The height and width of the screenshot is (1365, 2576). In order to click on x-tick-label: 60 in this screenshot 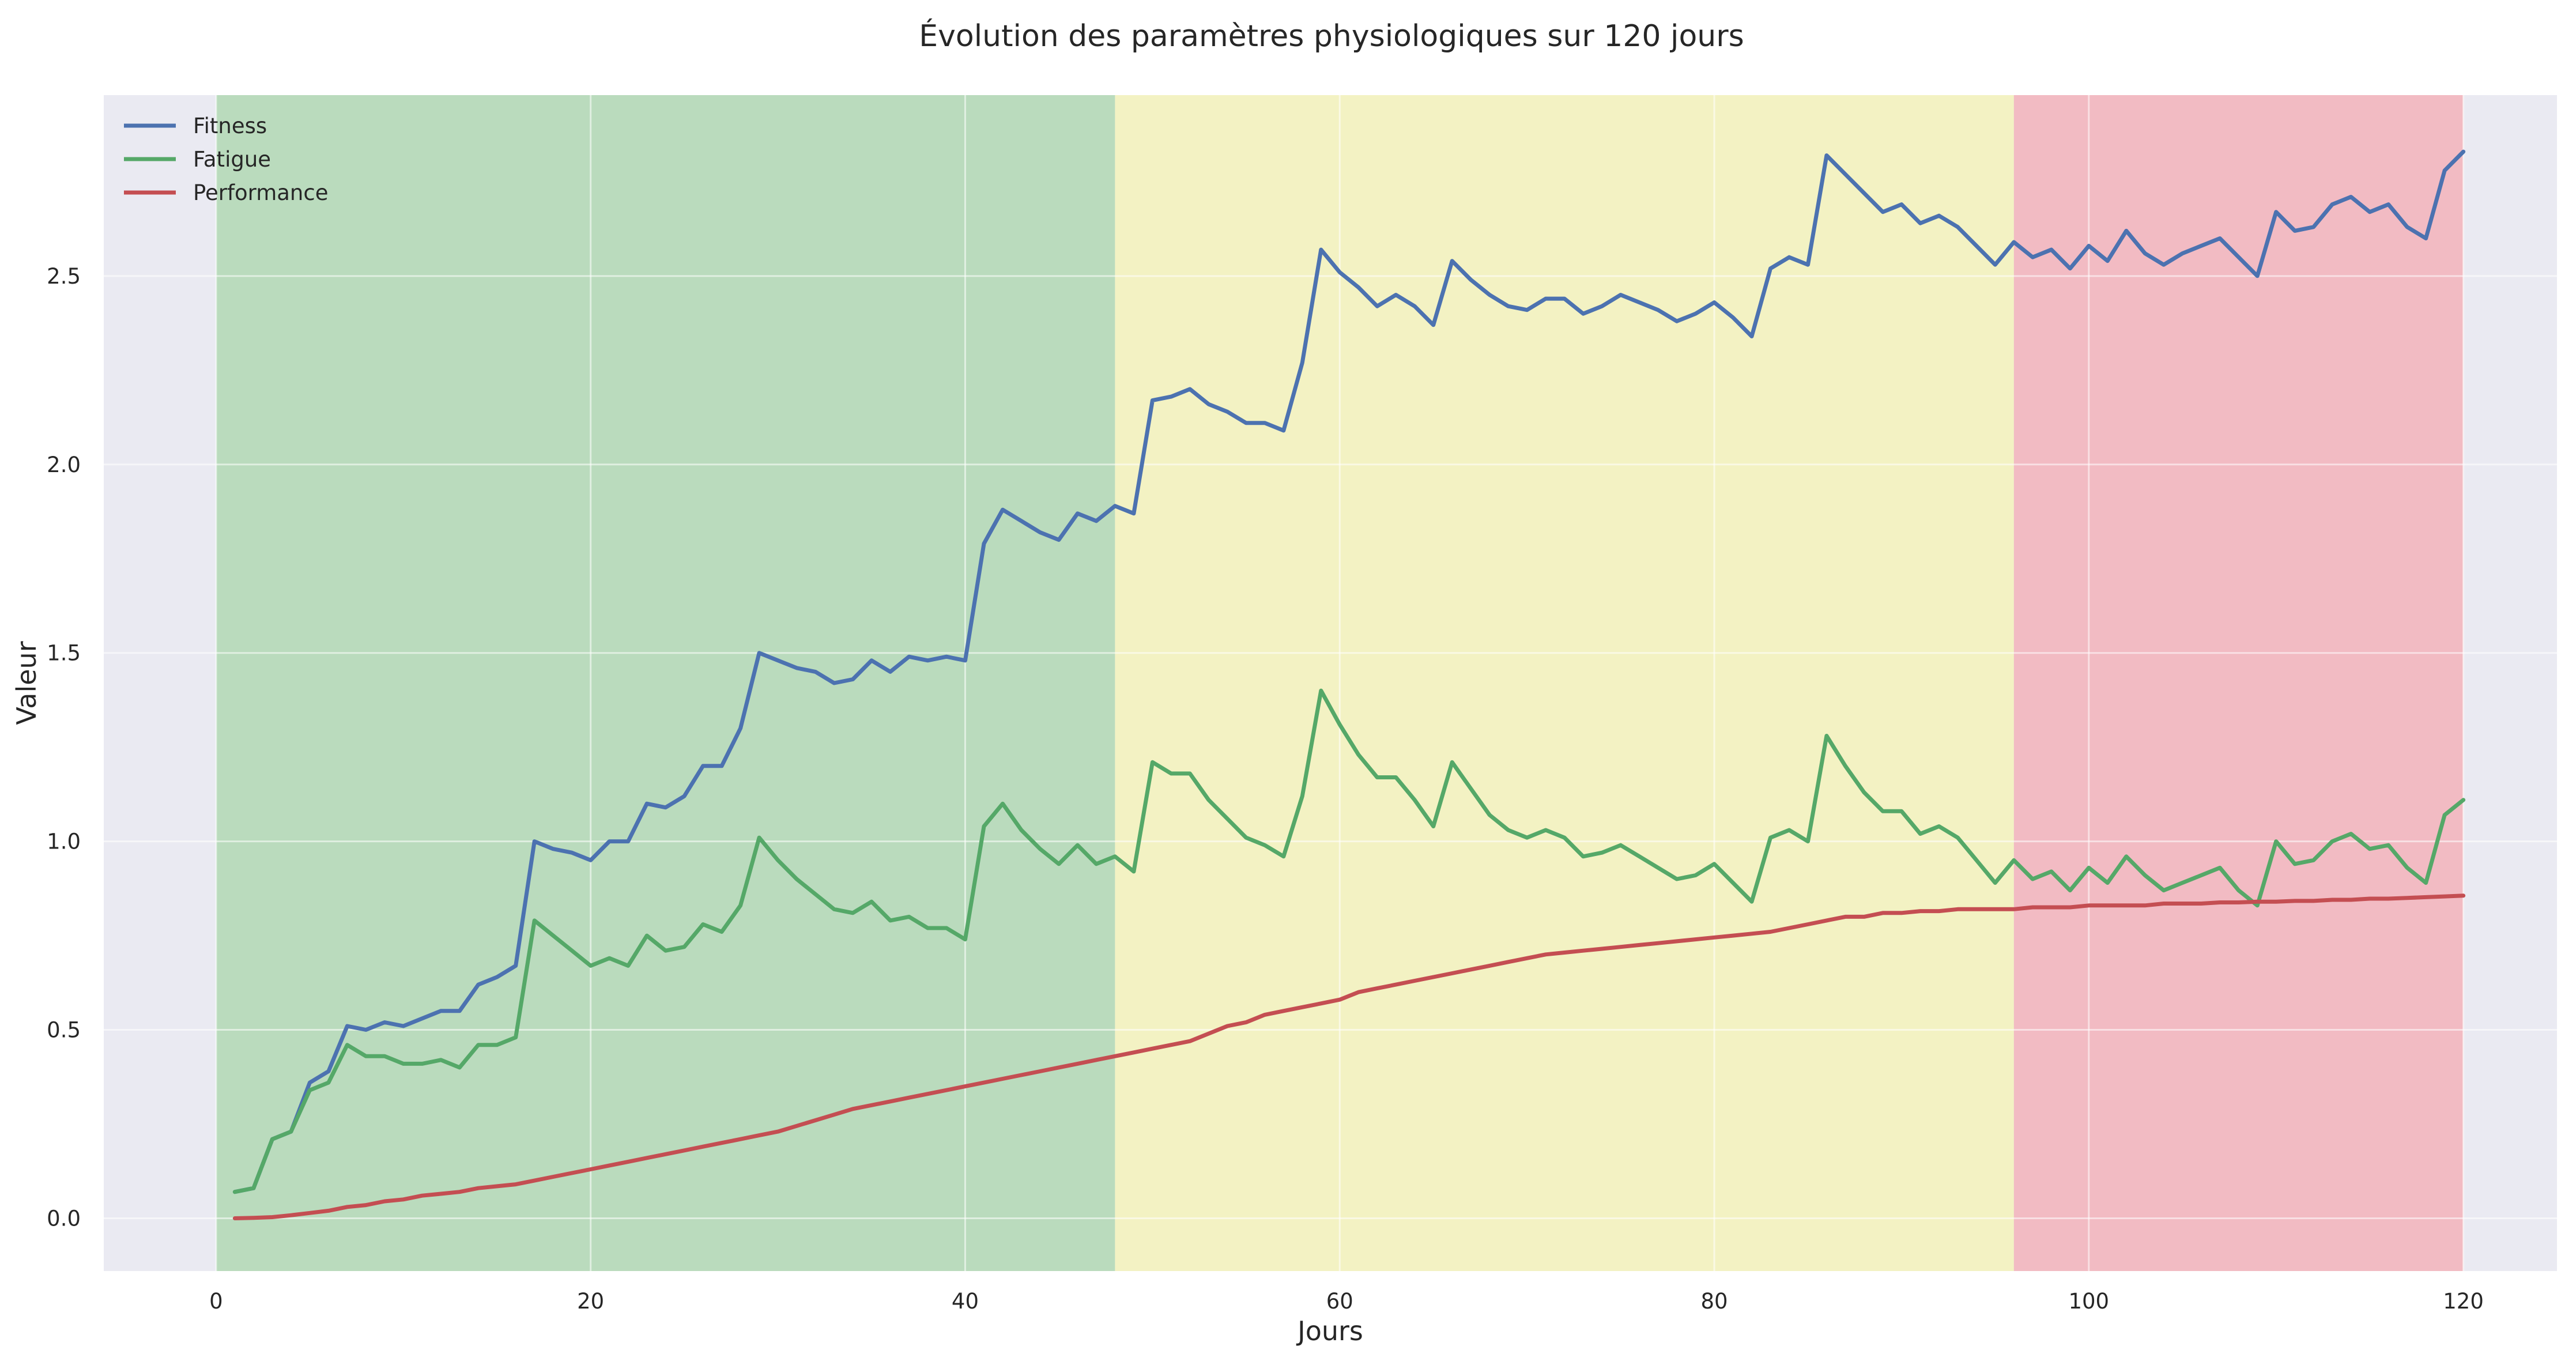, I will do `click(1339, 1302)`.